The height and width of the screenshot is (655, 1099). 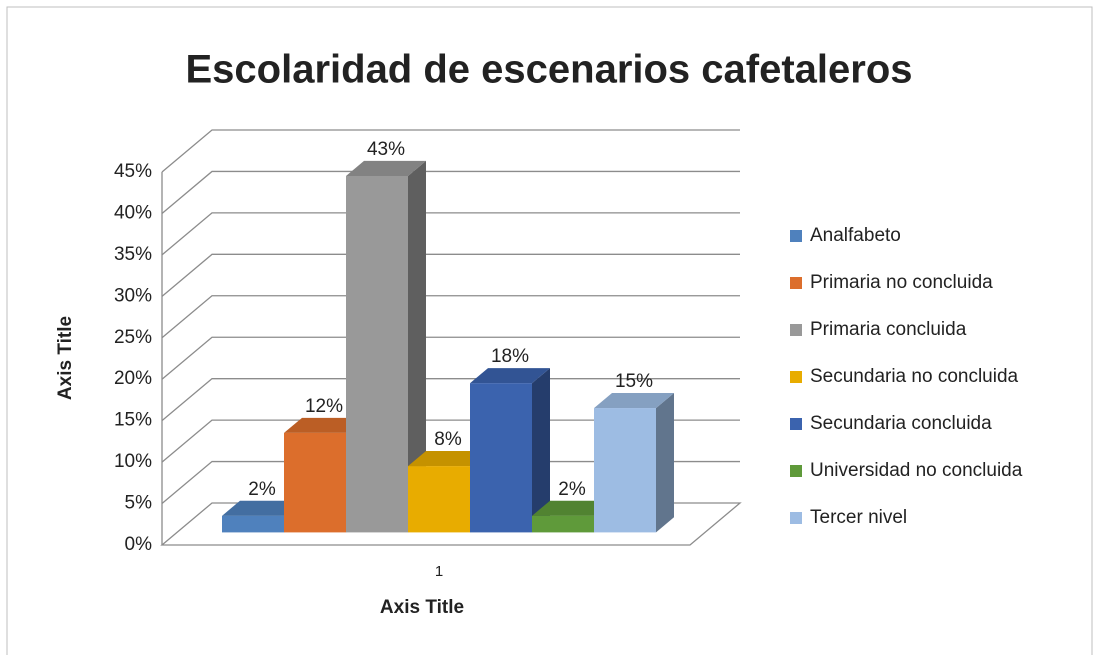 I want to click on legend-label: Primaria no concluida, so click(x=901, y=282).